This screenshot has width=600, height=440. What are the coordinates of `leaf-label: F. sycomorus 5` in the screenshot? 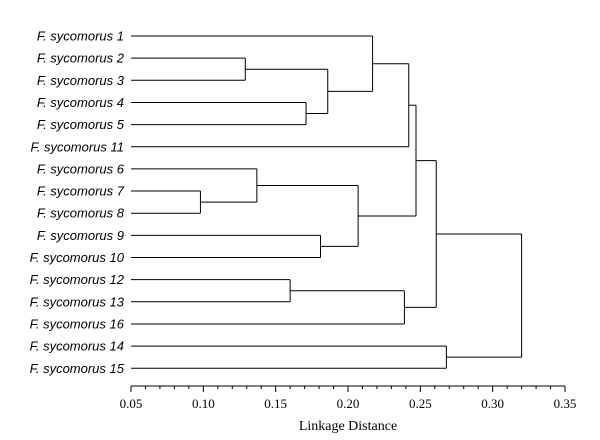 It's located at (81, 124).